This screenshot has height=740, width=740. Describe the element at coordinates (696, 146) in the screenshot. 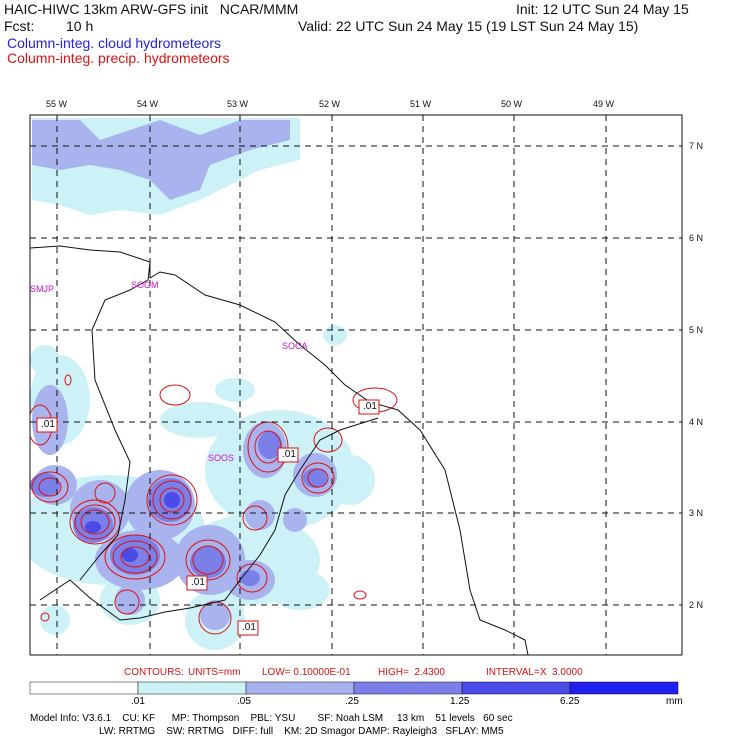

I see `lat-label-7n: 7 N` at that location.